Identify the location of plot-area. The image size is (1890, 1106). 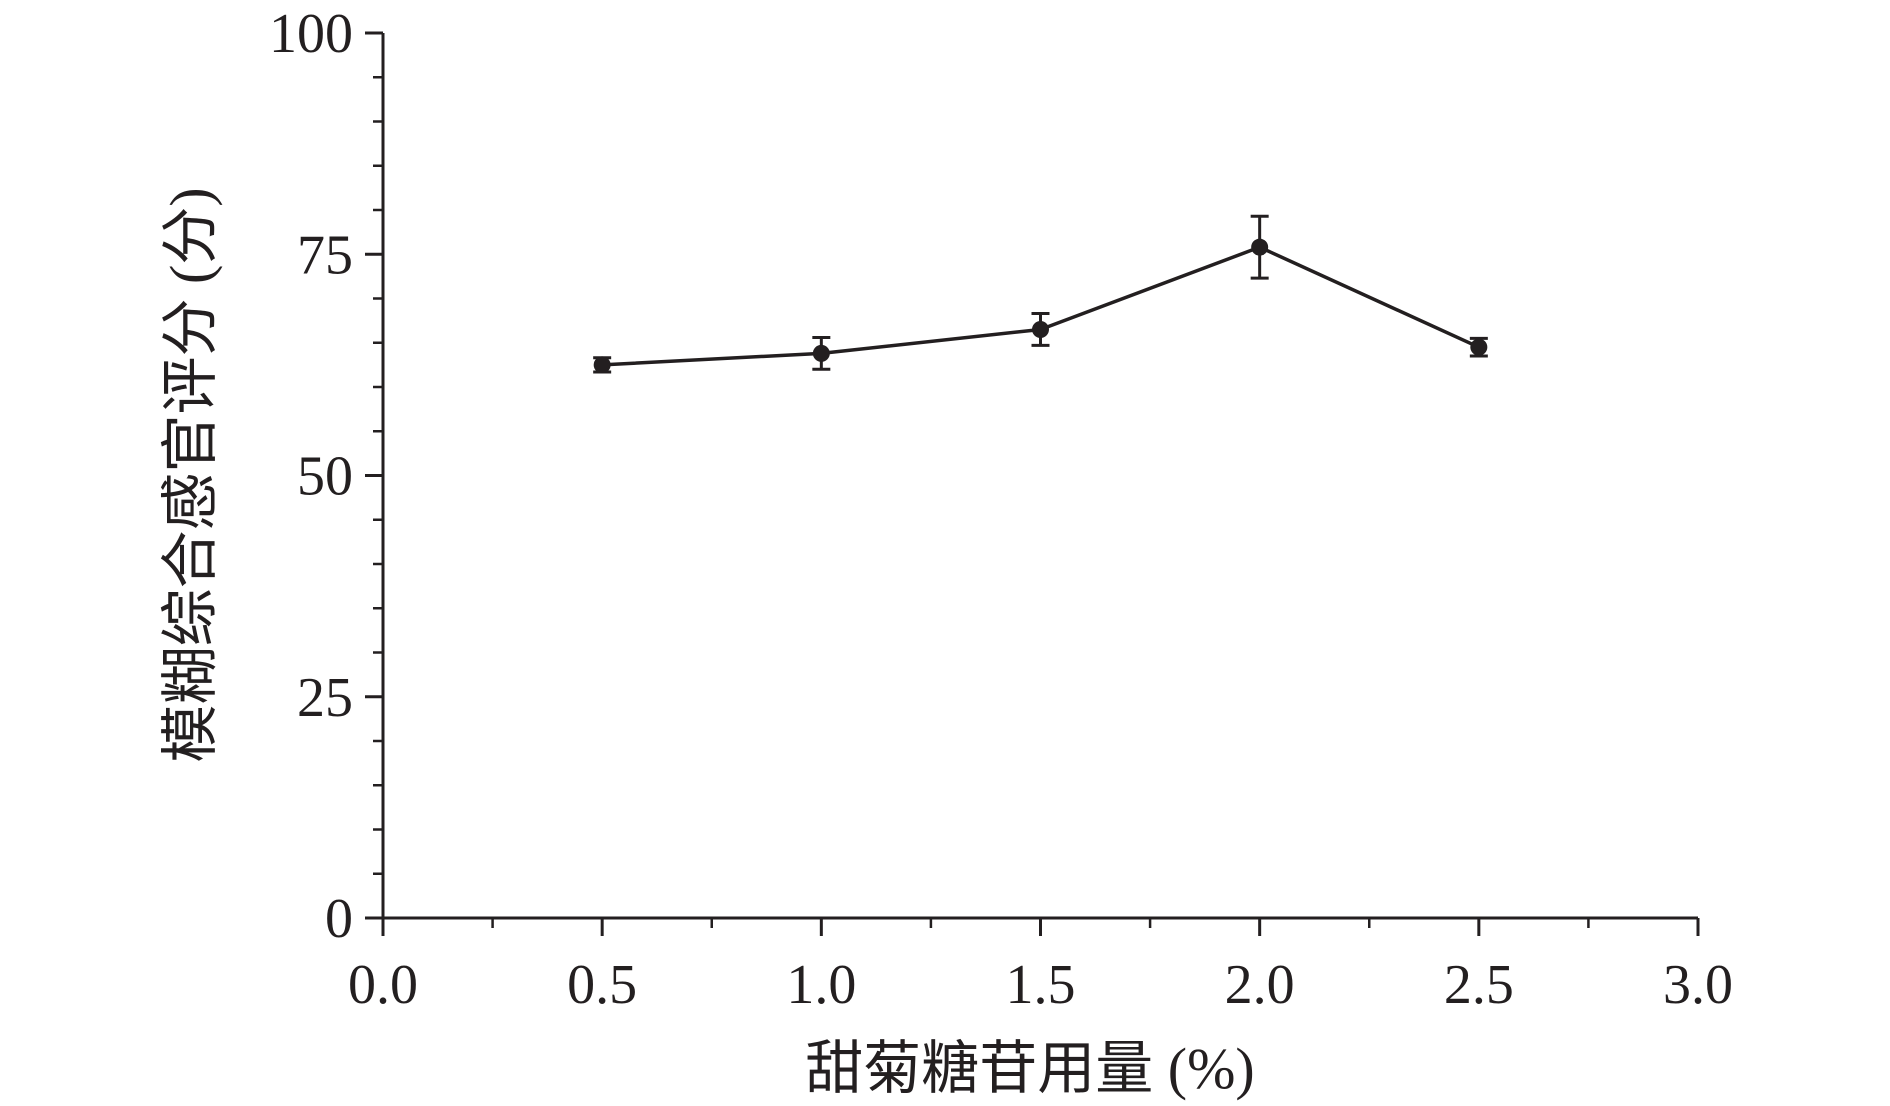
(1040, 294).